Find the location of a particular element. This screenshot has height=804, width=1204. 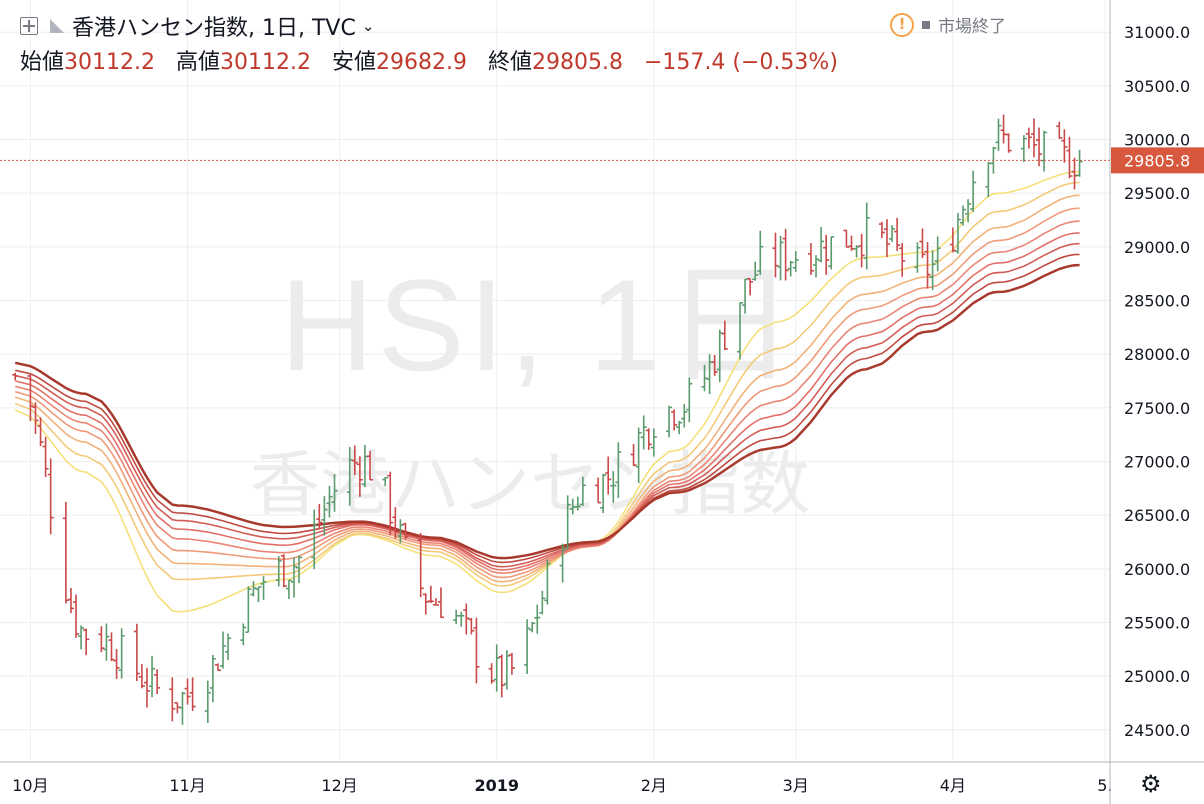

last-price-label: 29805.8 is located at coordinates (1157, 160).